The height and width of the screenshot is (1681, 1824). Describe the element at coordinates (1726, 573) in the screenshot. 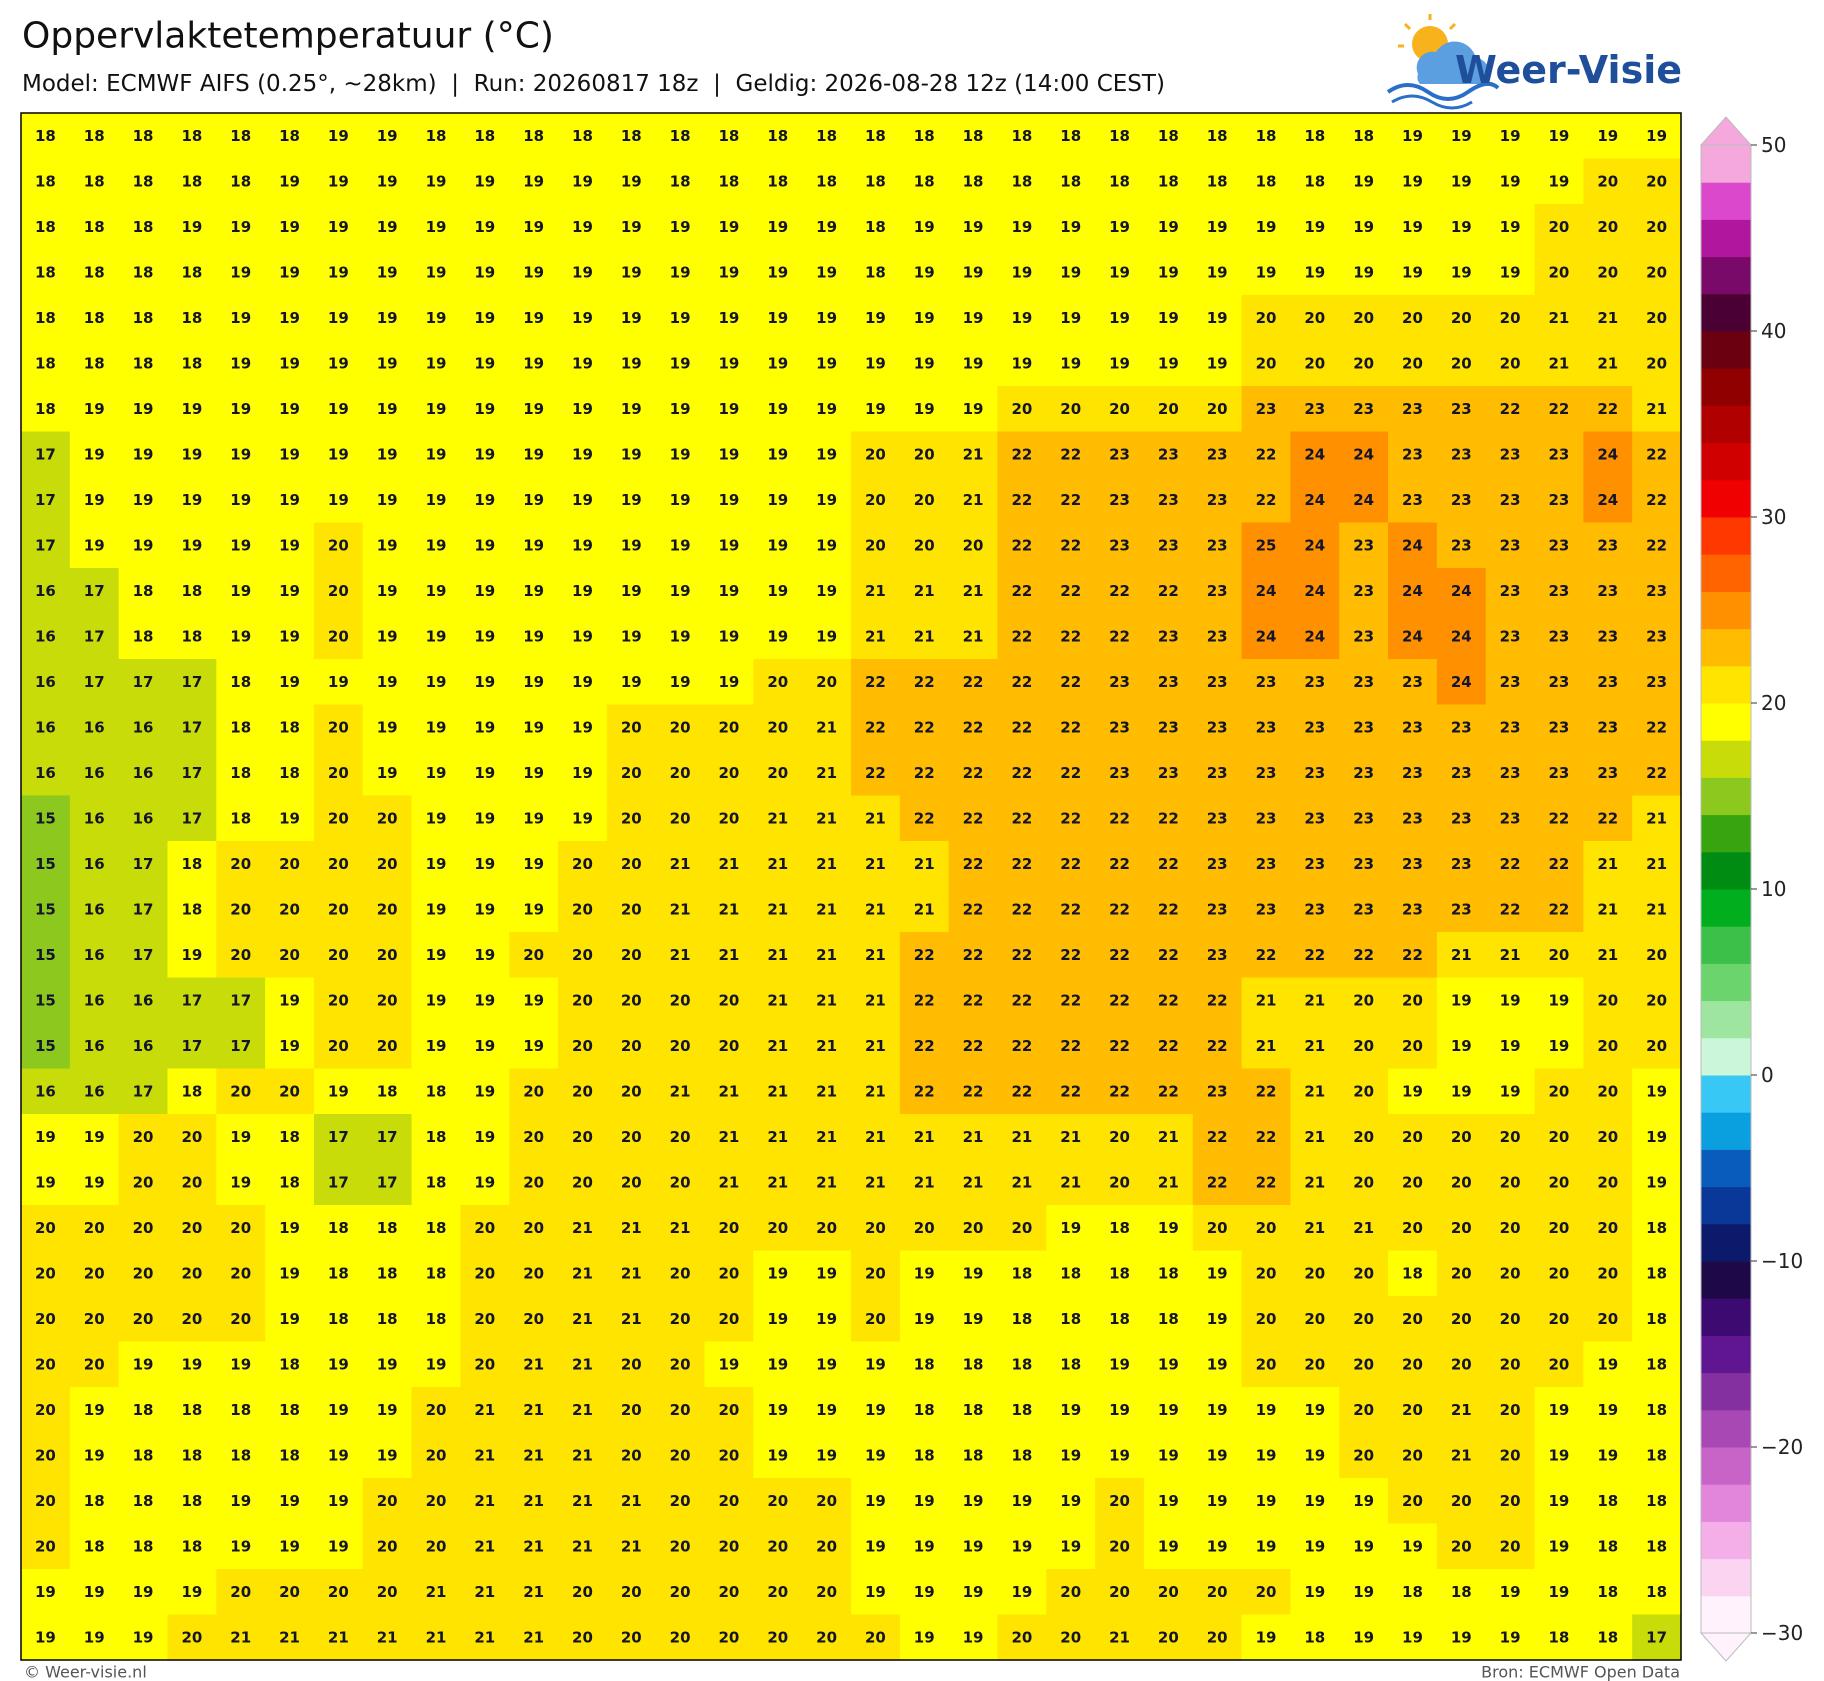

I see `colorbar-bin` at that location.